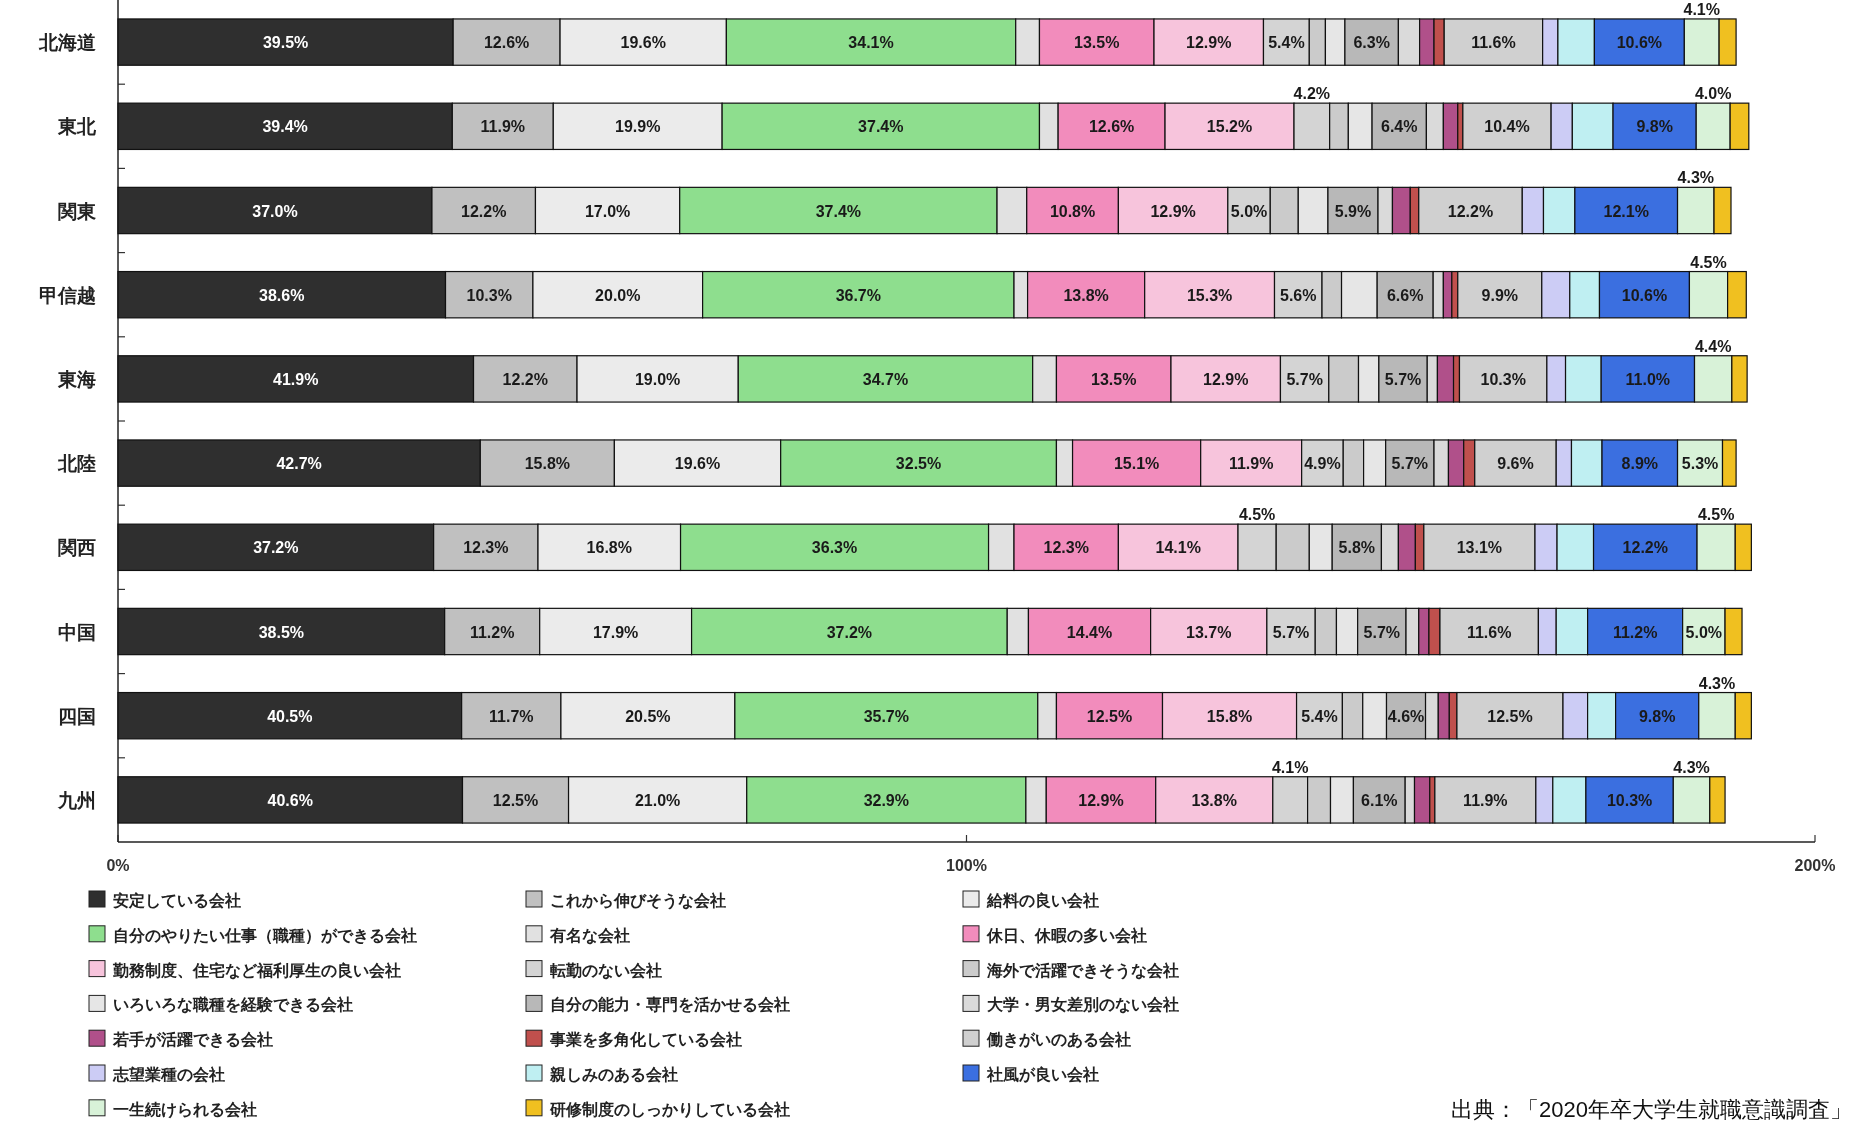  What do you see at coordinates (1379, 800) in the screenshot?
I see `data-label: 6.1%` at bounding box center [1379, 800].